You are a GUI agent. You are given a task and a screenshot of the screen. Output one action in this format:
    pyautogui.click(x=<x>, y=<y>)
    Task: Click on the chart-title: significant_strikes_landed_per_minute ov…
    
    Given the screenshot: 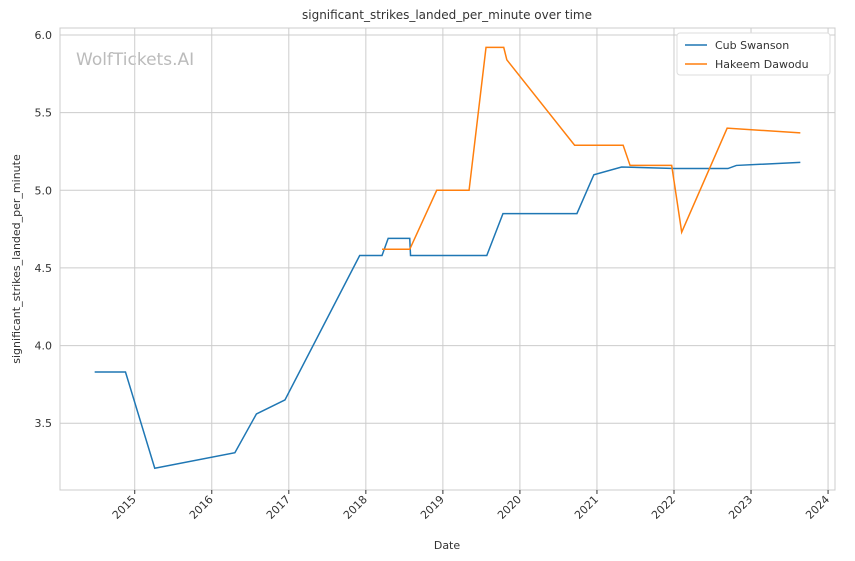 What is the action you would take?
    pyautogui.click(x=447, y=15)
    